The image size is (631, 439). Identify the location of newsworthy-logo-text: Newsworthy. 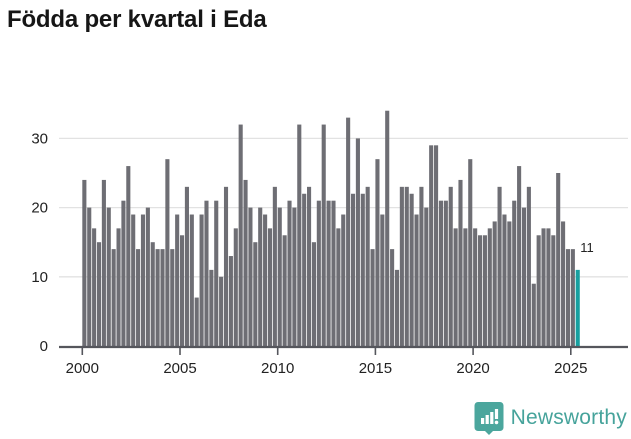
(568, 417).